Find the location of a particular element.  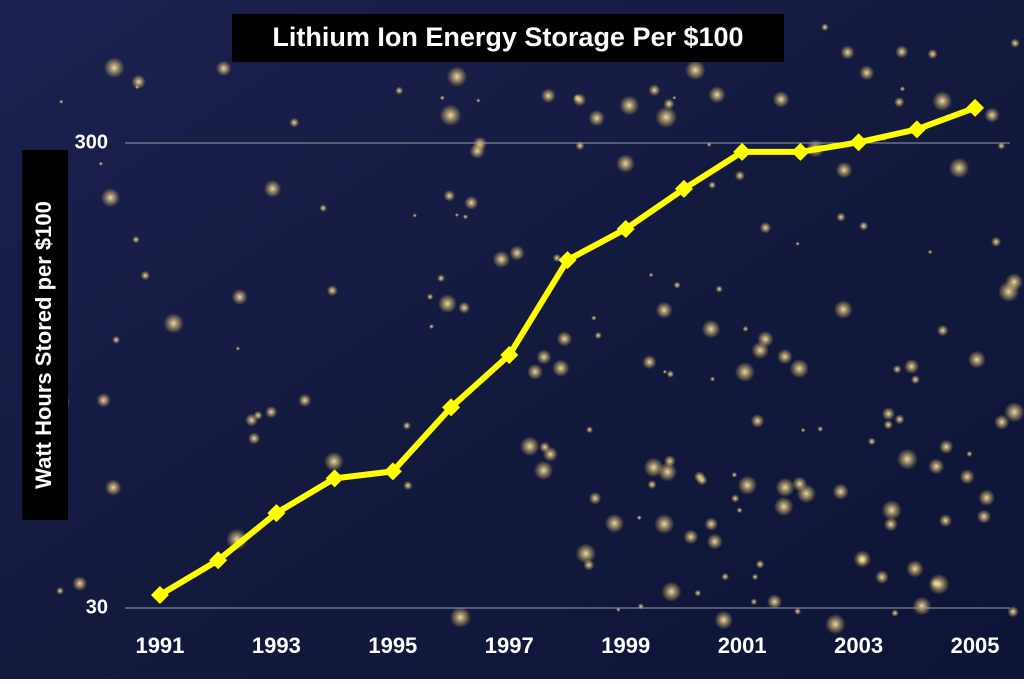

x-tick-label: 2003 is located at coordinates (858, 645).